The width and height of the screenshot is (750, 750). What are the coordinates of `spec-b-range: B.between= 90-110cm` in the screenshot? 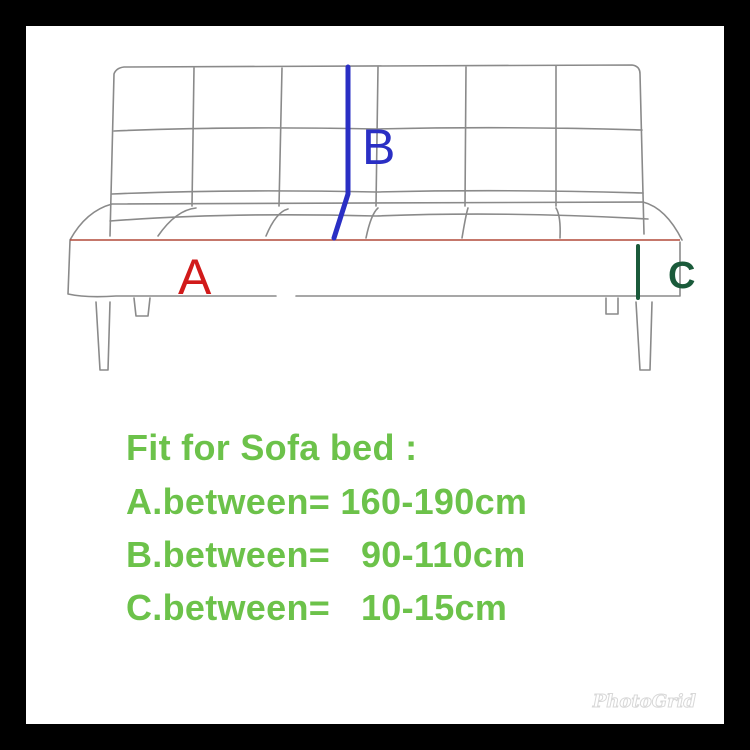 It's located at (326, 554).